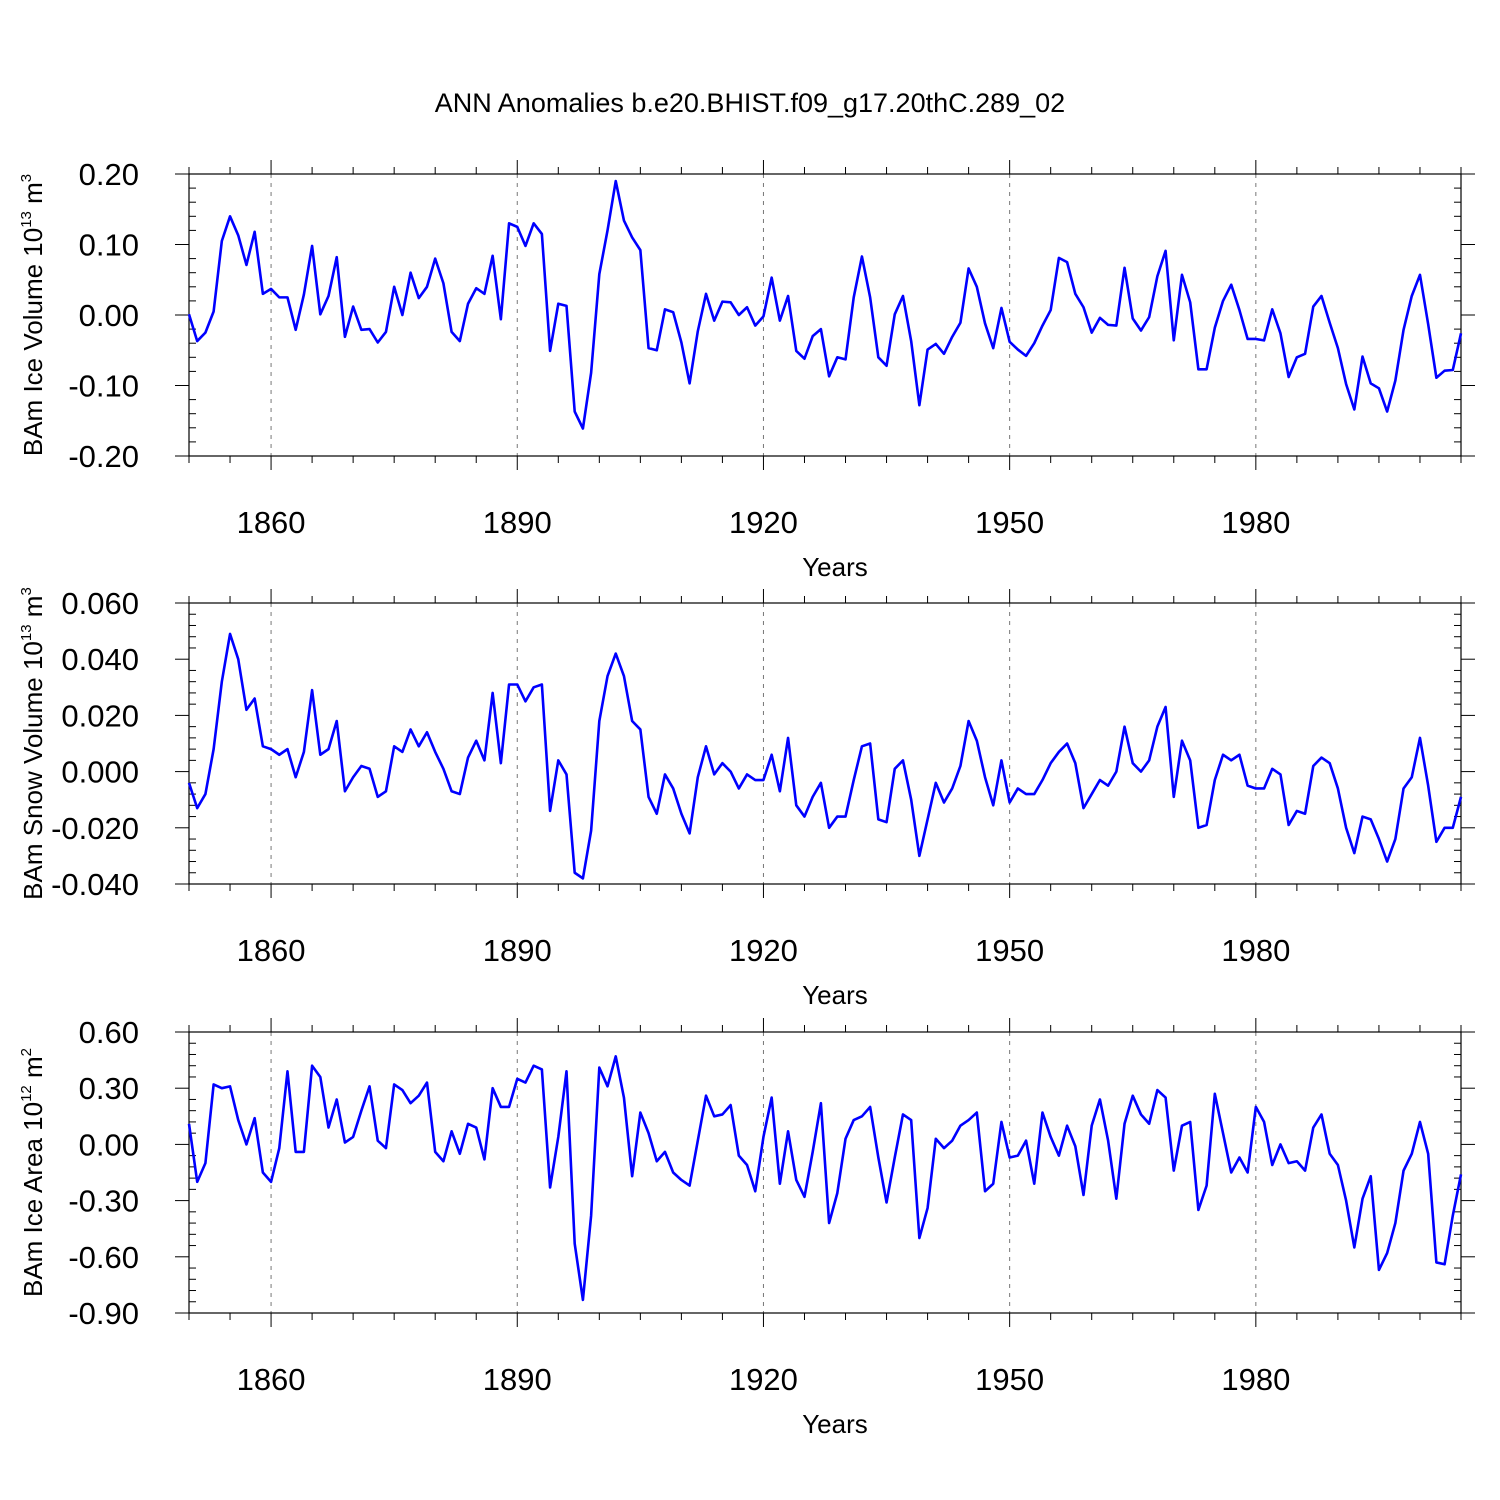  What do you see at coordinates (825, 1178) in the screenshot?
I see `series-line-ice-area` at bounding box center [825, 1178].